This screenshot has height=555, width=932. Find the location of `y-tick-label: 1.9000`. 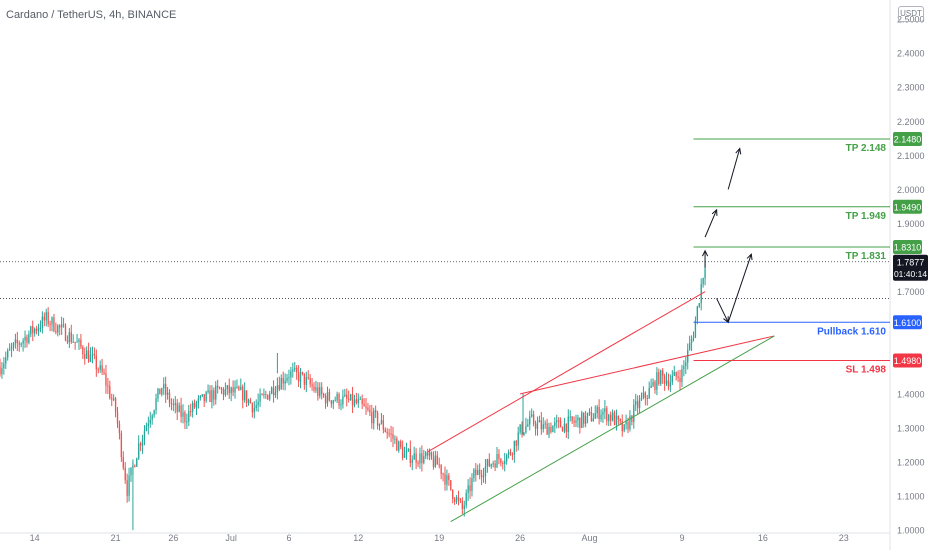

y-tick-label: 1.9000 is located at coordinates (911, 224).